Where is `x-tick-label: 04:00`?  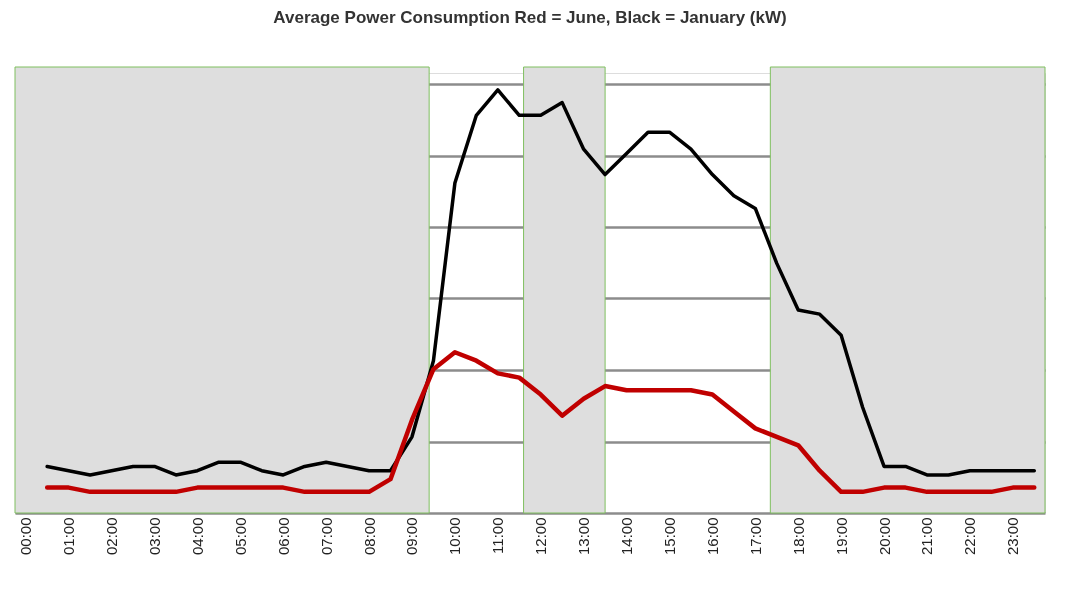 x-tick-label: 04:00 is located at coordinates (197, 536).